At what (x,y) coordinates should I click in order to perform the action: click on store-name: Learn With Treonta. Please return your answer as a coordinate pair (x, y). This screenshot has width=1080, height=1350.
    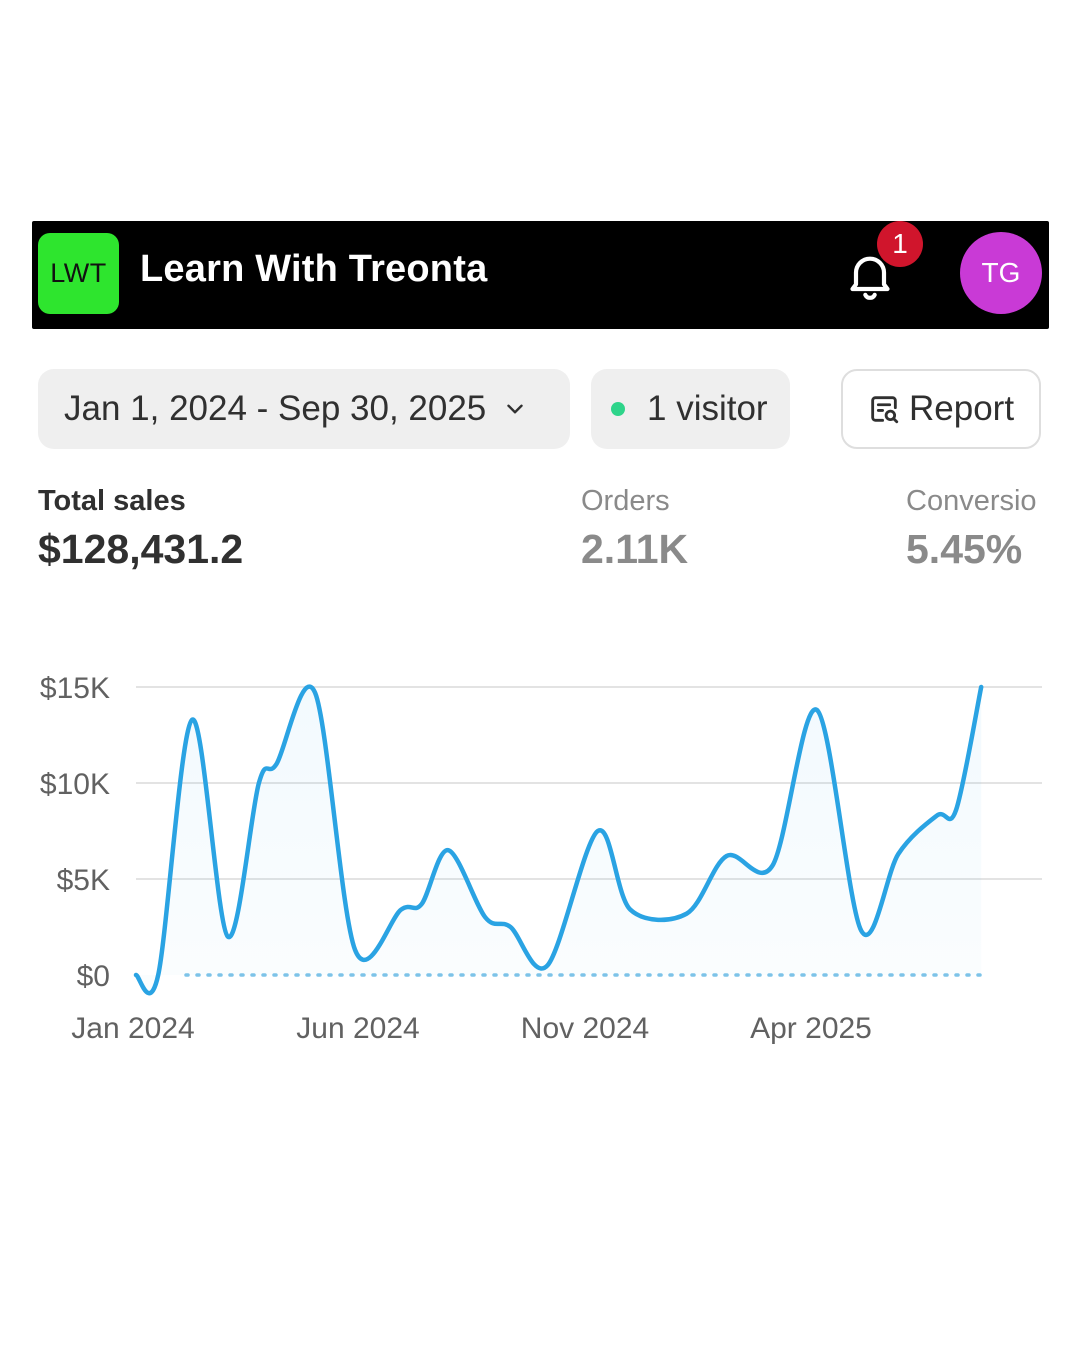
    Looking at the image, I should click on (314, 269).